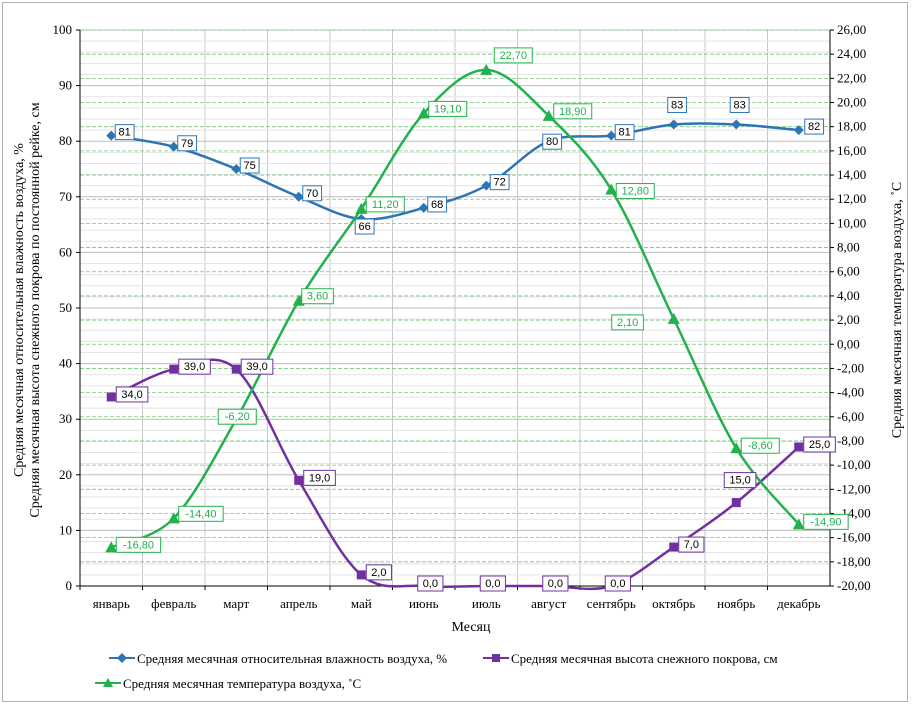 The image size is (912, 706). Describe the element at coordinates (673, 603) in the screenshot. I see `x-tick-label: октябрь` at that location.